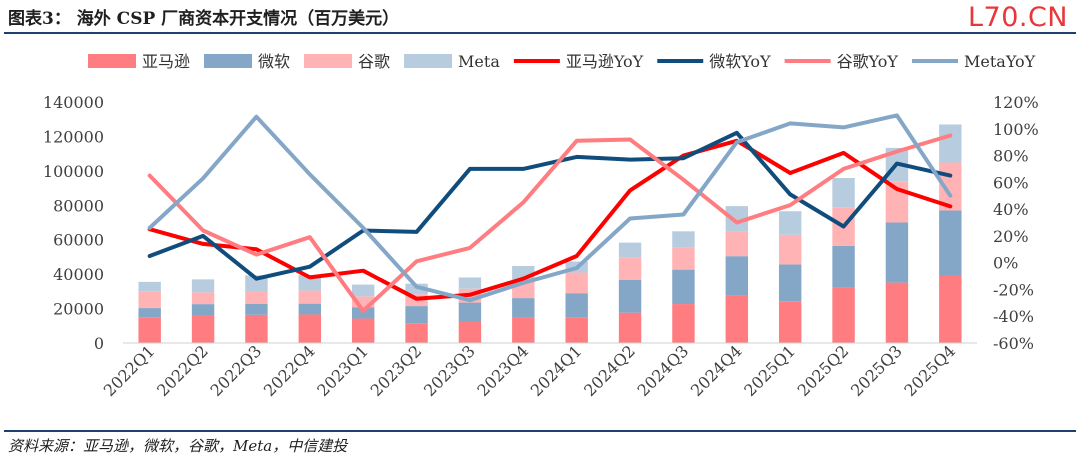 This screenshot has height=458, width=1080. Describe the element at coordinates (73, 171) in the screenshot. I see `left-tick-label: 100000` at that location.